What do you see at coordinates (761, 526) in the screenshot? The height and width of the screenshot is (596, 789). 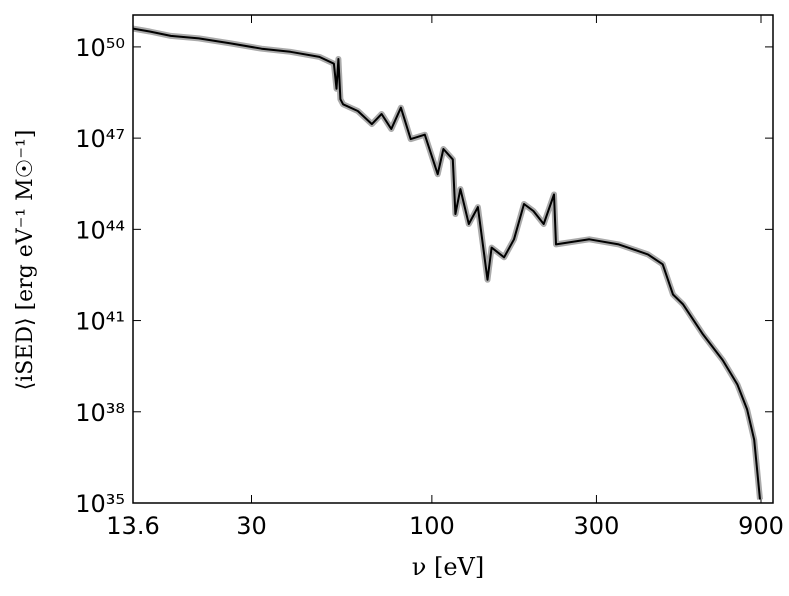 I see `x-tick-label: 900` at bounding box center [761, 526].